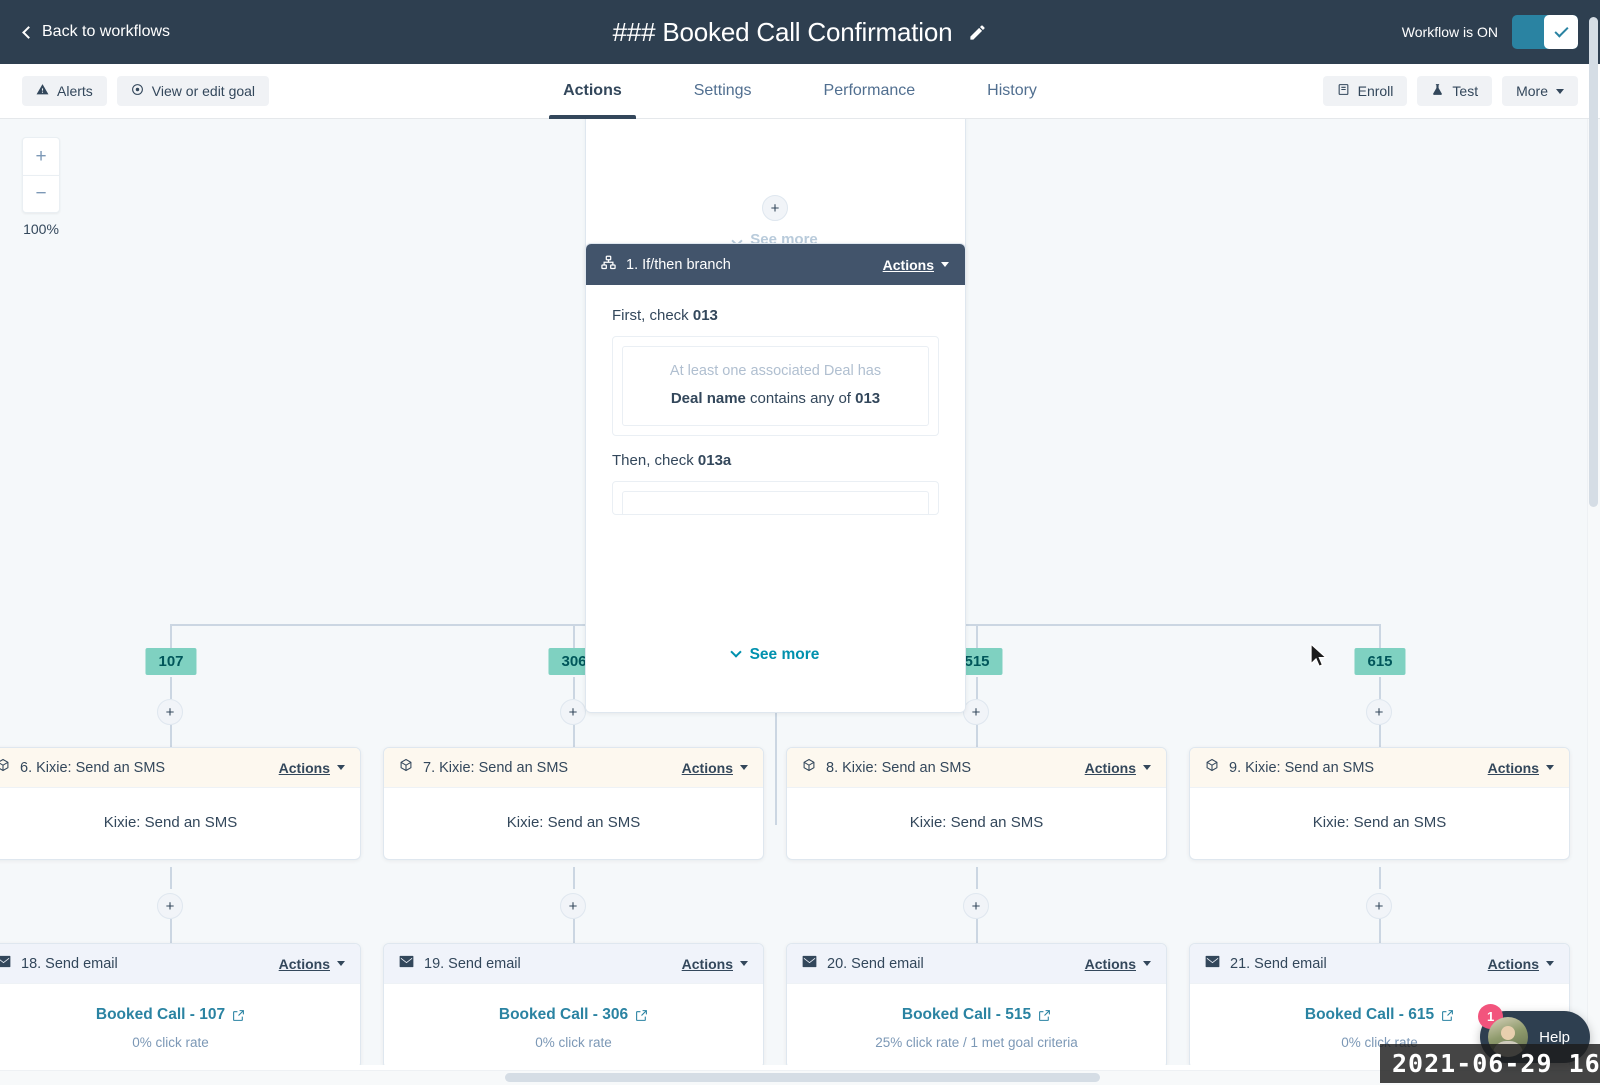  I want to click on horizontal-scrollbar-thumb, so click(802, 1077).